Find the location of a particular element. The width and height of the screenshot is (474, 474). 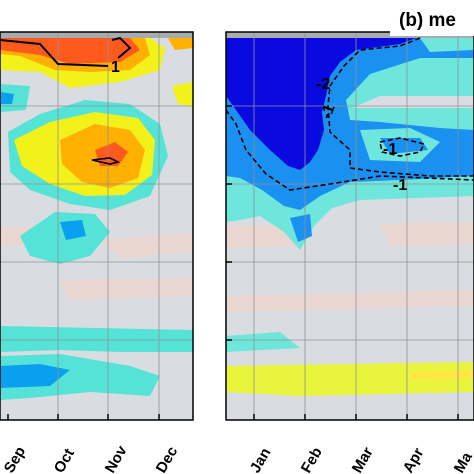

warm-spot-top-right is located at coordinates (180, 44).